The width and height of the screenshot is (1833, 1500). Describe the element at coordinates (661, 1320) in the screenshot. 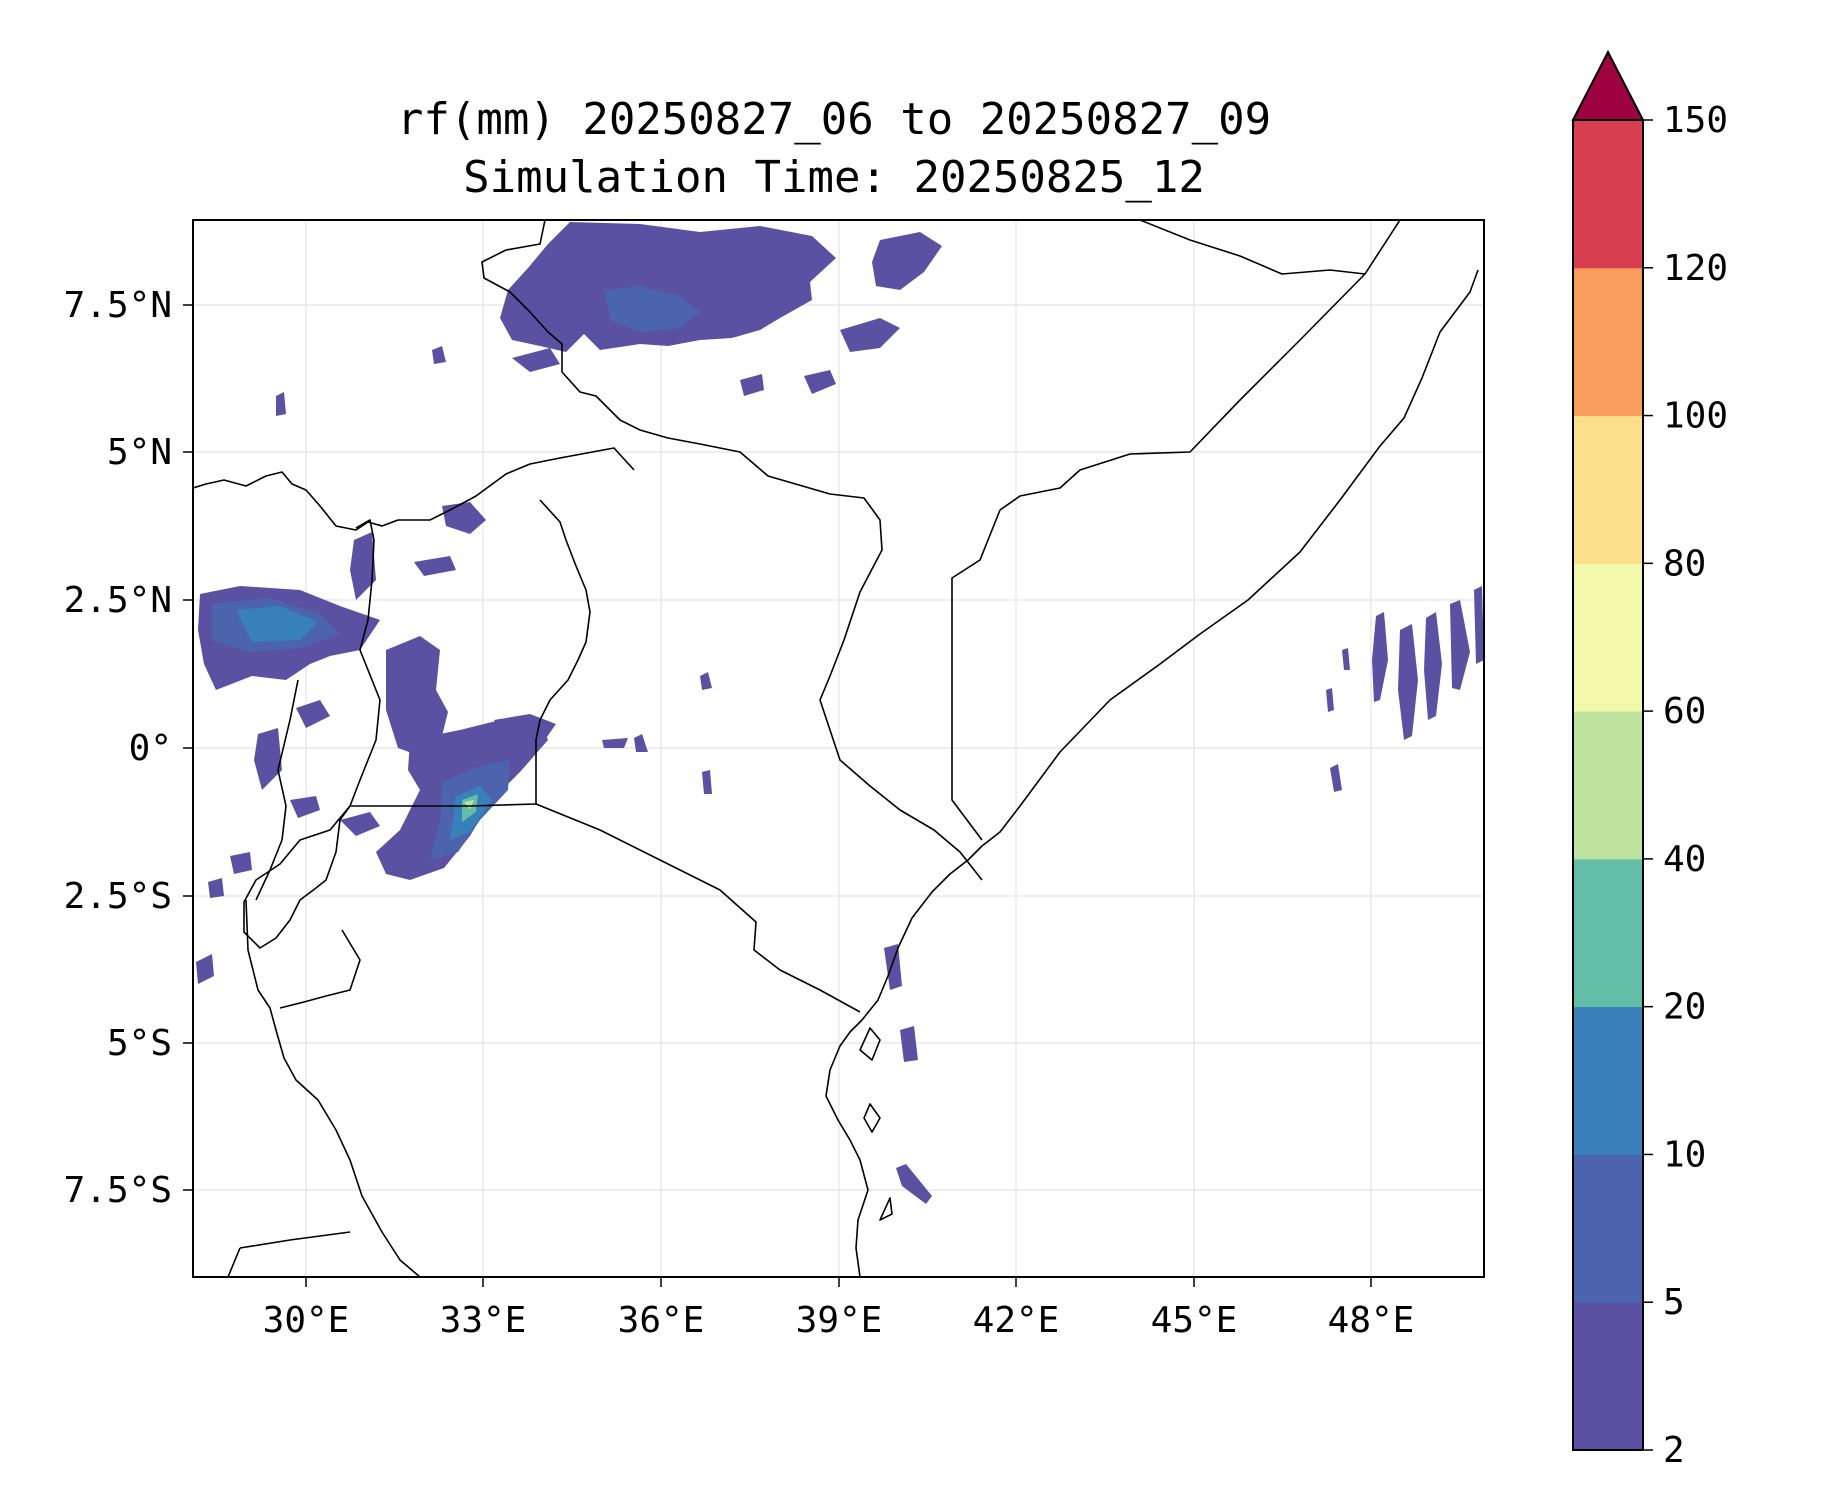

I see `lon-tick-label: 36°E` at that location.